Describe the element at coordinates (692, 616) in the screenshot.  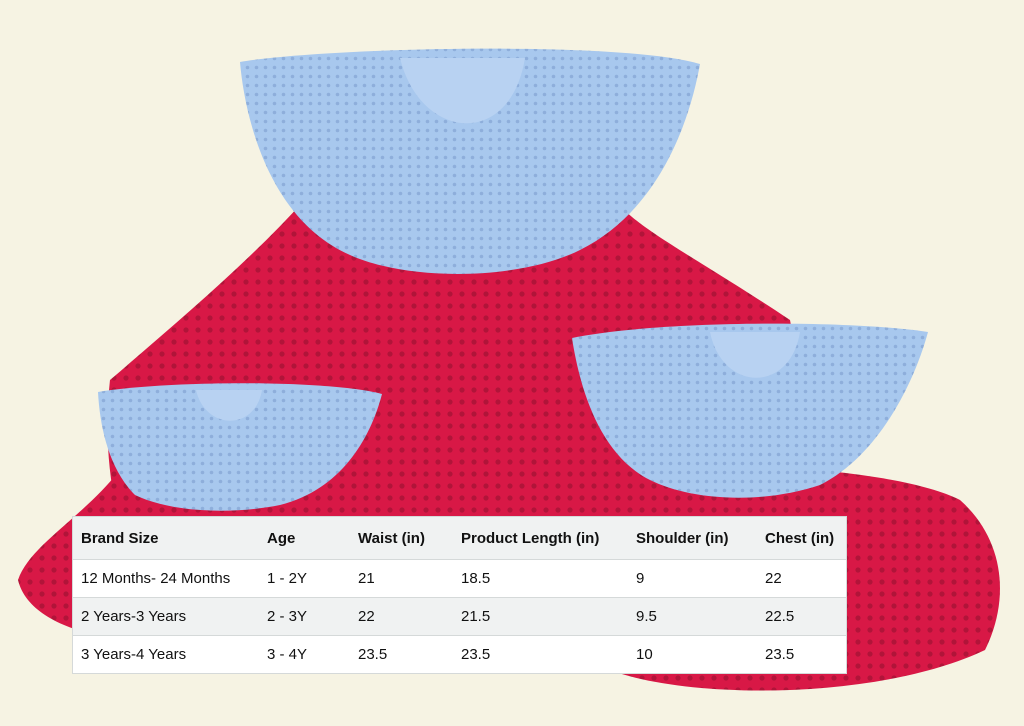
I see `cell-shoulder: 9.5` at that location.